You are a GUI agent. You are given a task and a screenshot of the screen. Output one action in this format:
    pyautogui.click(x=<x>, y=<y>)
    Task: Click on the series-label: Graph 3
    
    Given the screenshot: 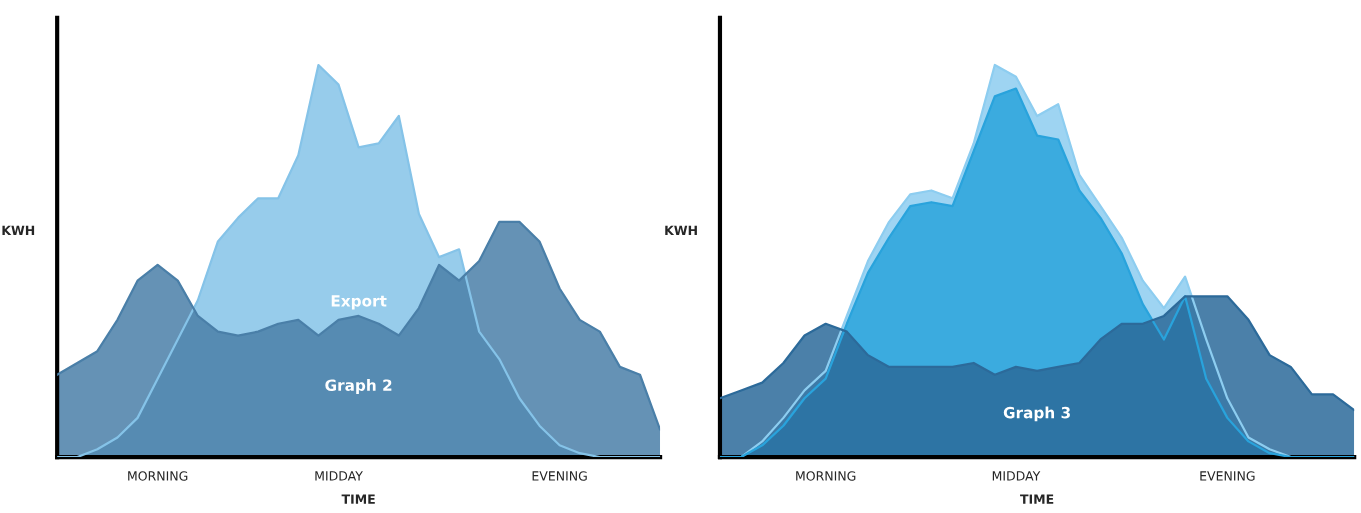 What is the action you would take?
    pyautogui.click(x=1036, y=414)
    